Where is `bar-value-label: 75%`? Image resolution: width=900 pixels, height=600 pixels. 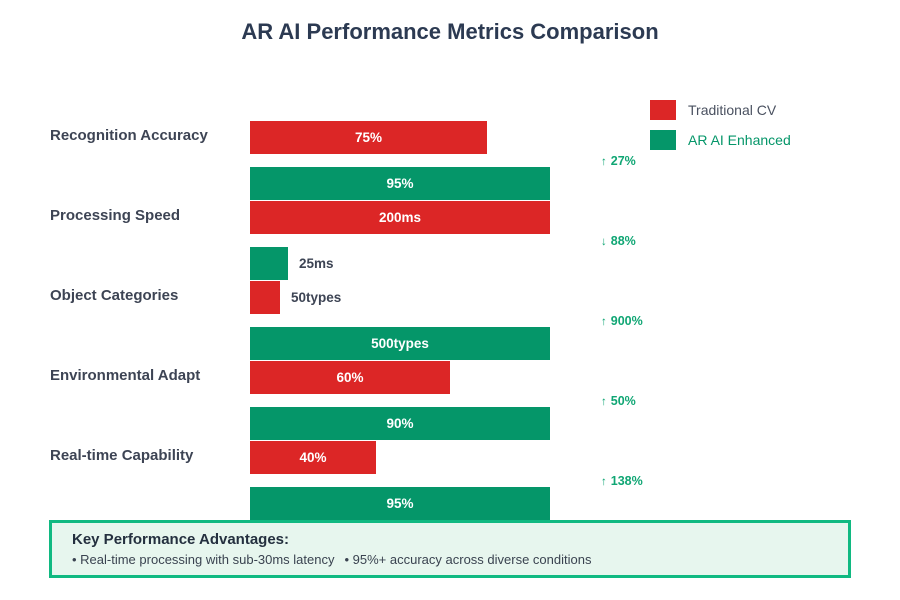 bar-value-label: 75% is located at coordinates (368, 137).